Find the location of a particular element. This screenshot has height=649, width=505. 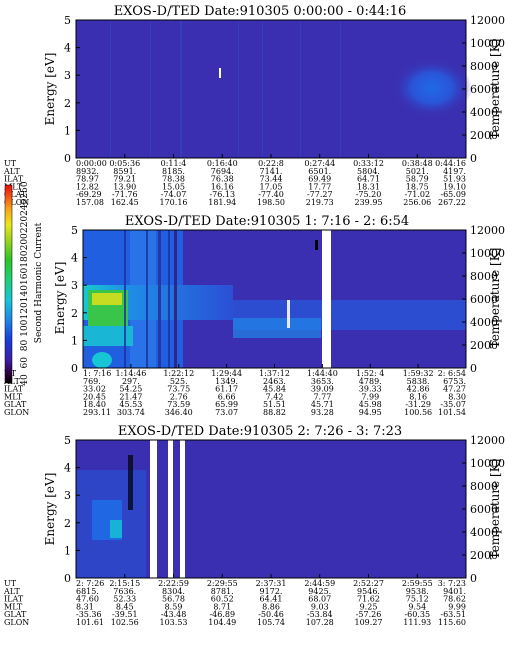

orbit-value: 8185. is located at coordinates (173, 171).